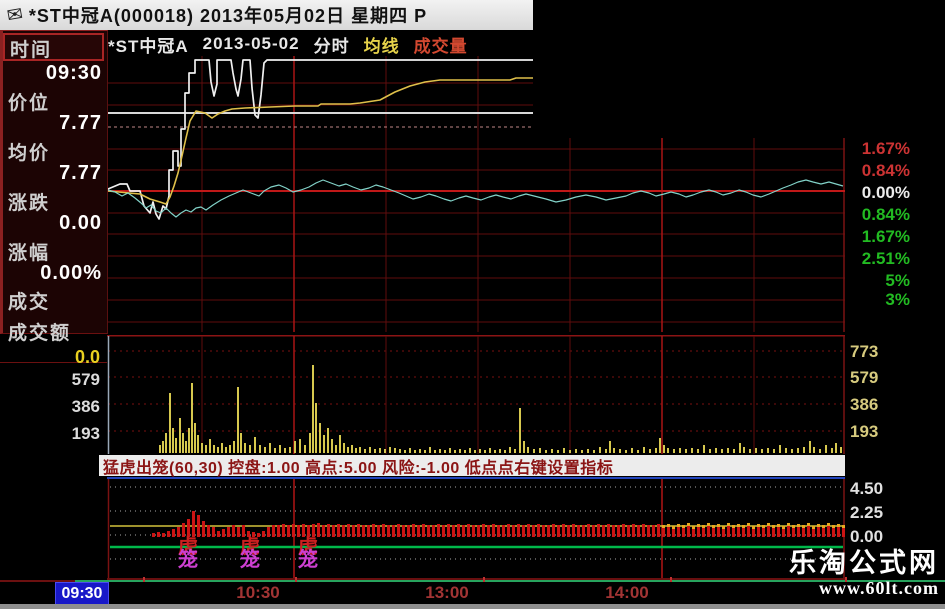  I want to click on volume-label: 成交量, so click(440, 46).